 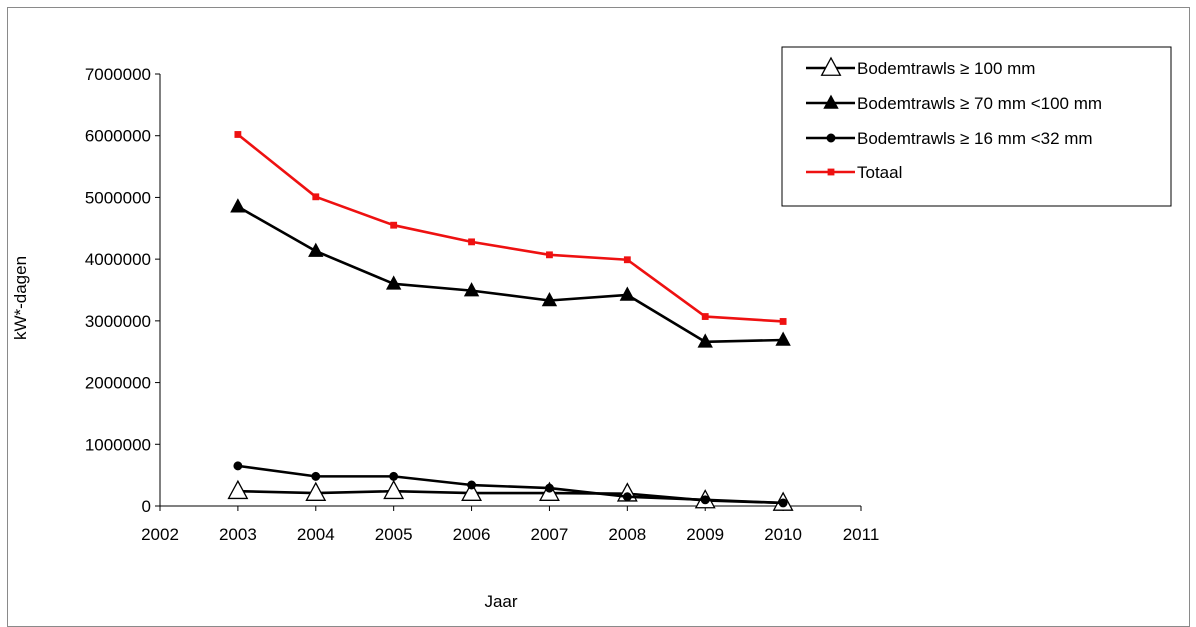 What do you see at coordinates (118, 444) in the screenshot?
I see `y-tick-label: 1000000` at bounding box center [118, 444].